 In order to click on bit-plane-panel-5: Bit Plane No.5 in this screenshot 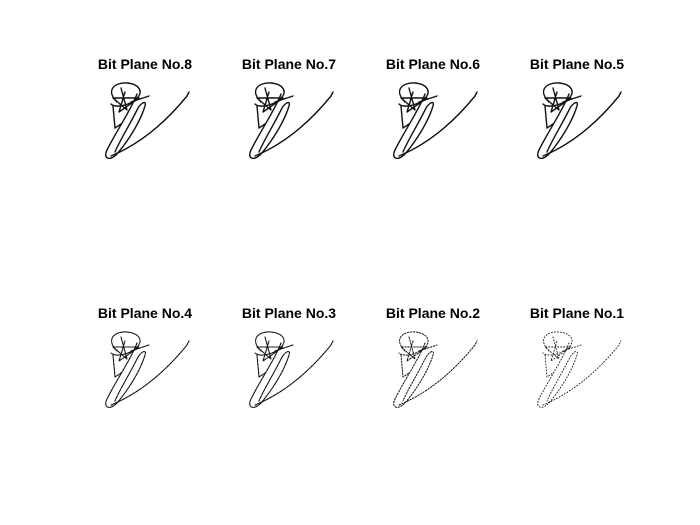, I will do `click(577, 121)`.